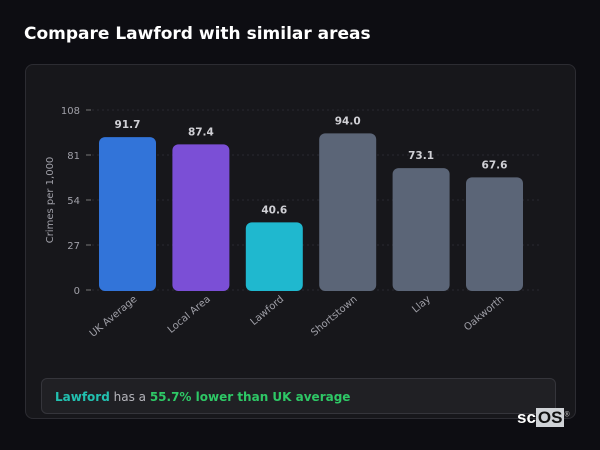 The image size is (600, 450). What do you see at coordinates (73, 201) in the screenshot?
I see `y-tick-label: 54` at bounding box center [73, 201].